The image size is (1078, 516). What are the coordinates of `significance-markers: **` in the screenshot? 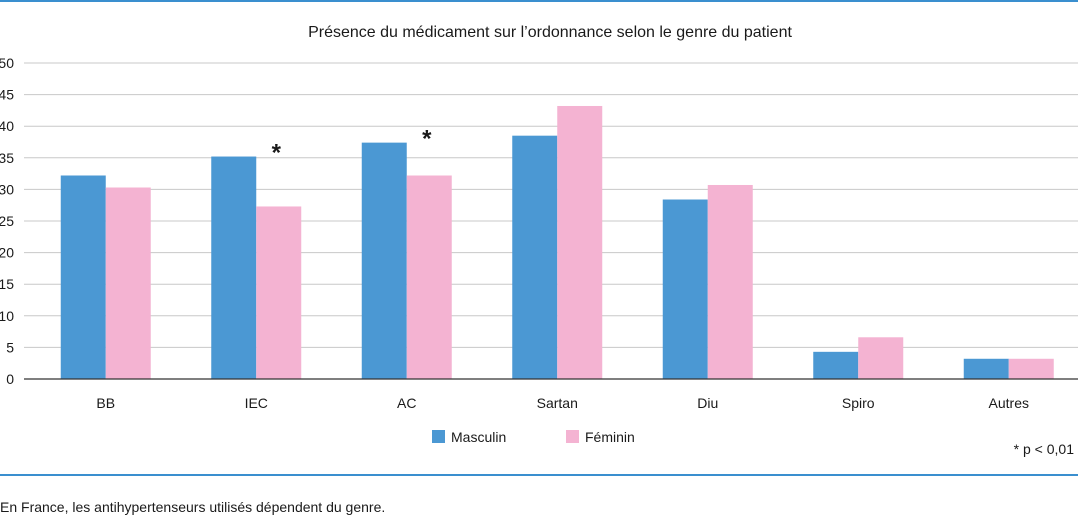 It's located at (352, 146).